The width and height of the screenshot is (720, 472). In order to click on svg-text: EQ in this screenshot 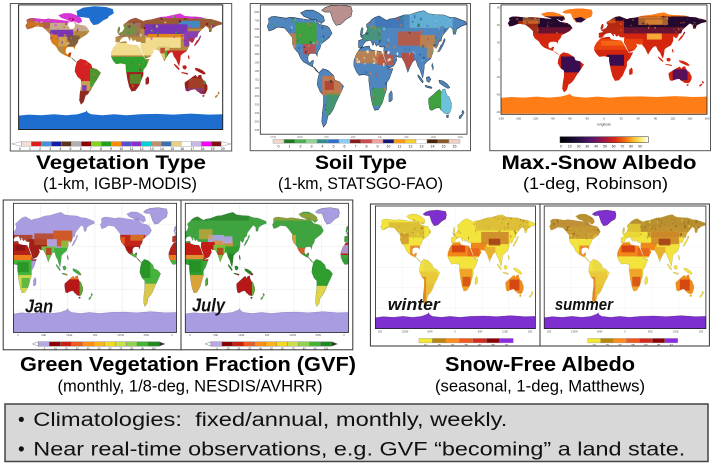, I will do `click(258, 79)`.